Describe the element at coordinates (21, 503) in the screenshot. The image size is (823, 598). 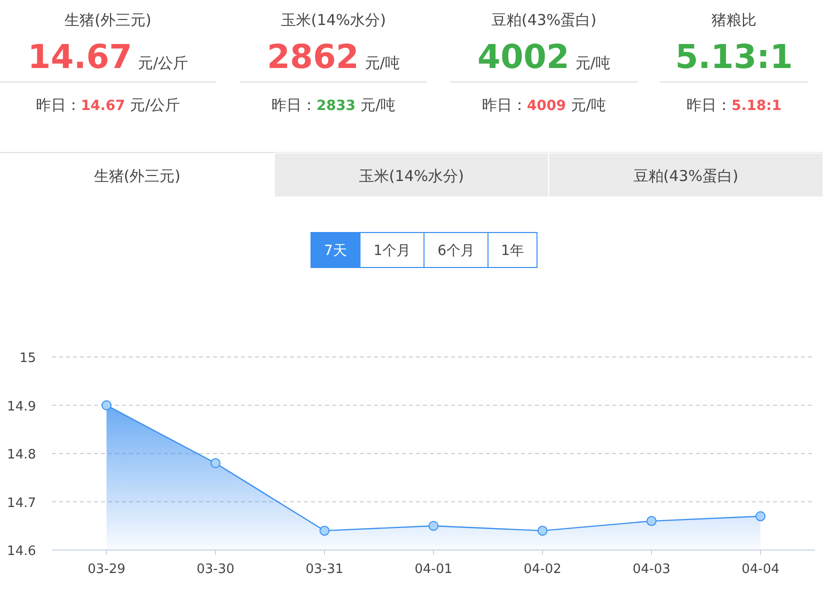
I see `y-tick-label: 14.7` at that location.